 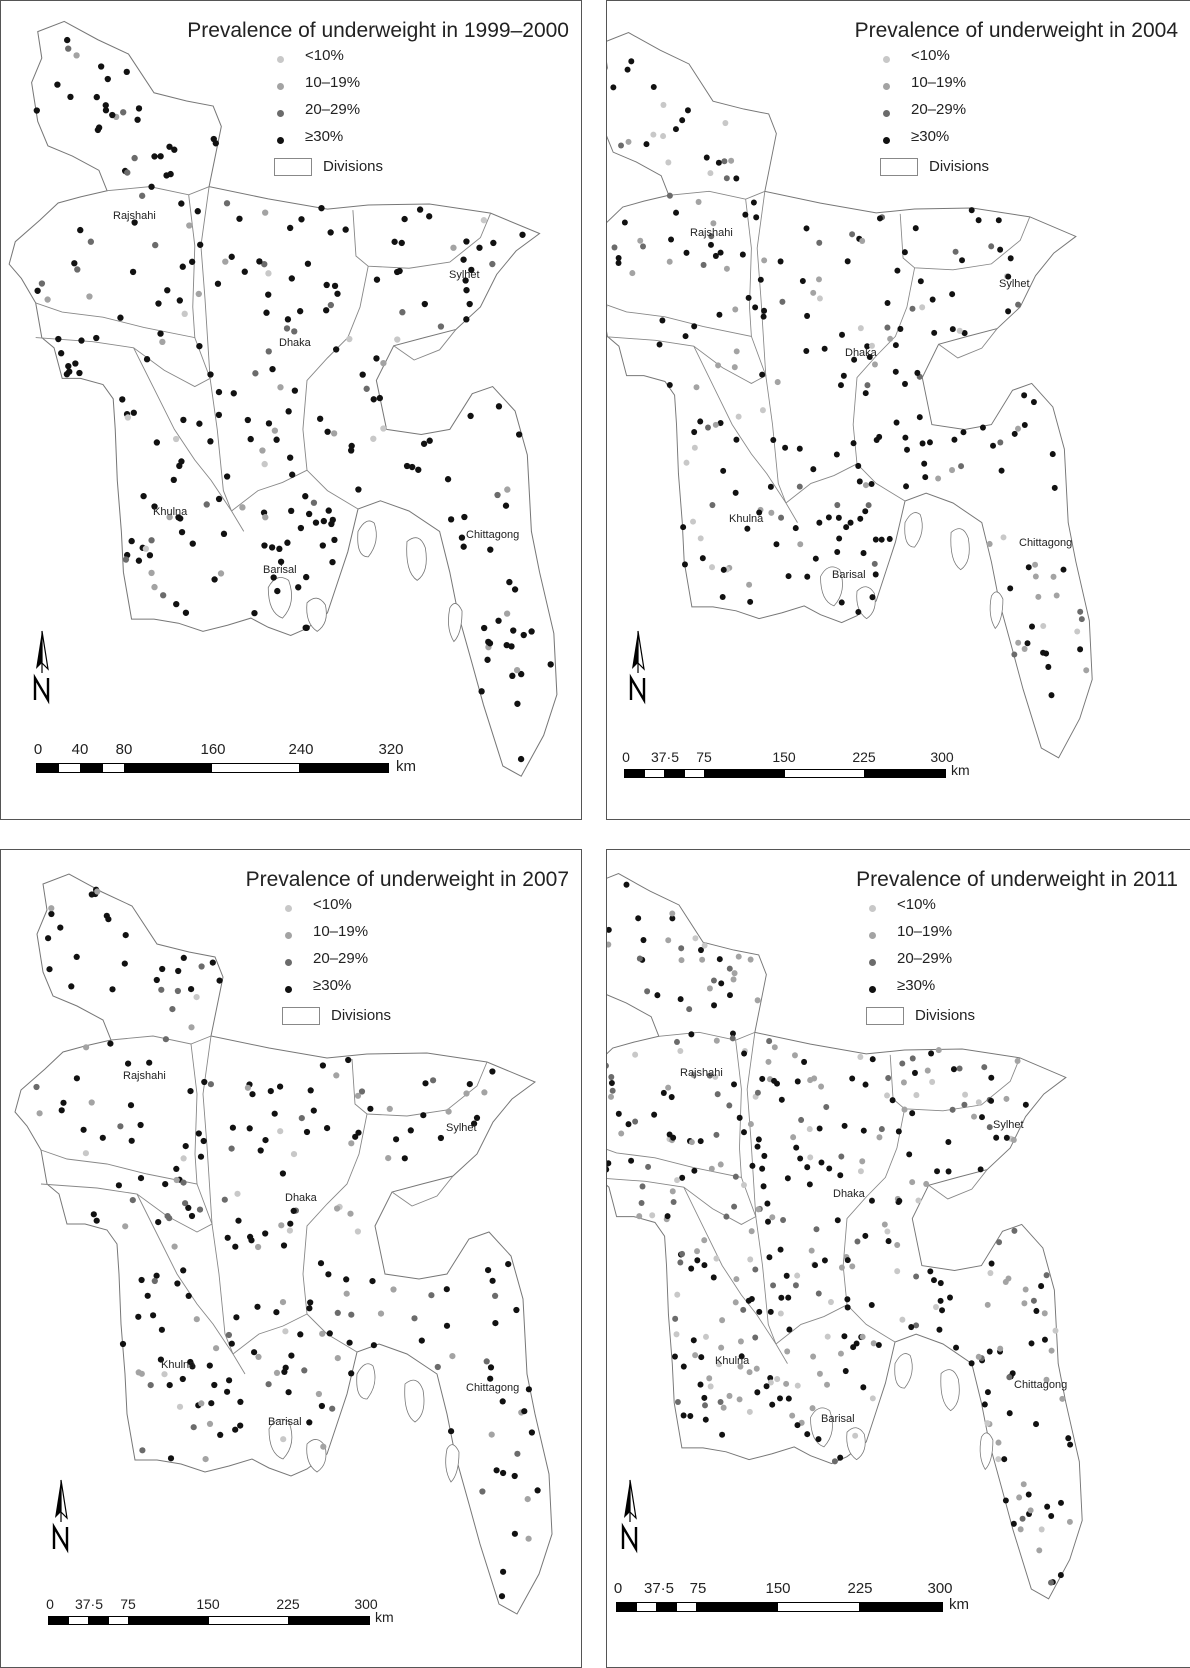 What do you see at coordinates (333, 82) in the screenshot?
I see `legend-label: 10–19%` at bounding box center [333, 82].